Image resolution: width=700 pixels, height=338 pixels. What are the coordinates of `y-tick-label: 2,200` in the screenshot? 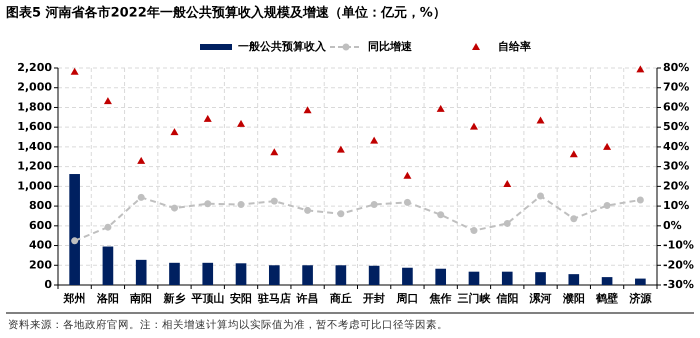 It's located at (34, 67).